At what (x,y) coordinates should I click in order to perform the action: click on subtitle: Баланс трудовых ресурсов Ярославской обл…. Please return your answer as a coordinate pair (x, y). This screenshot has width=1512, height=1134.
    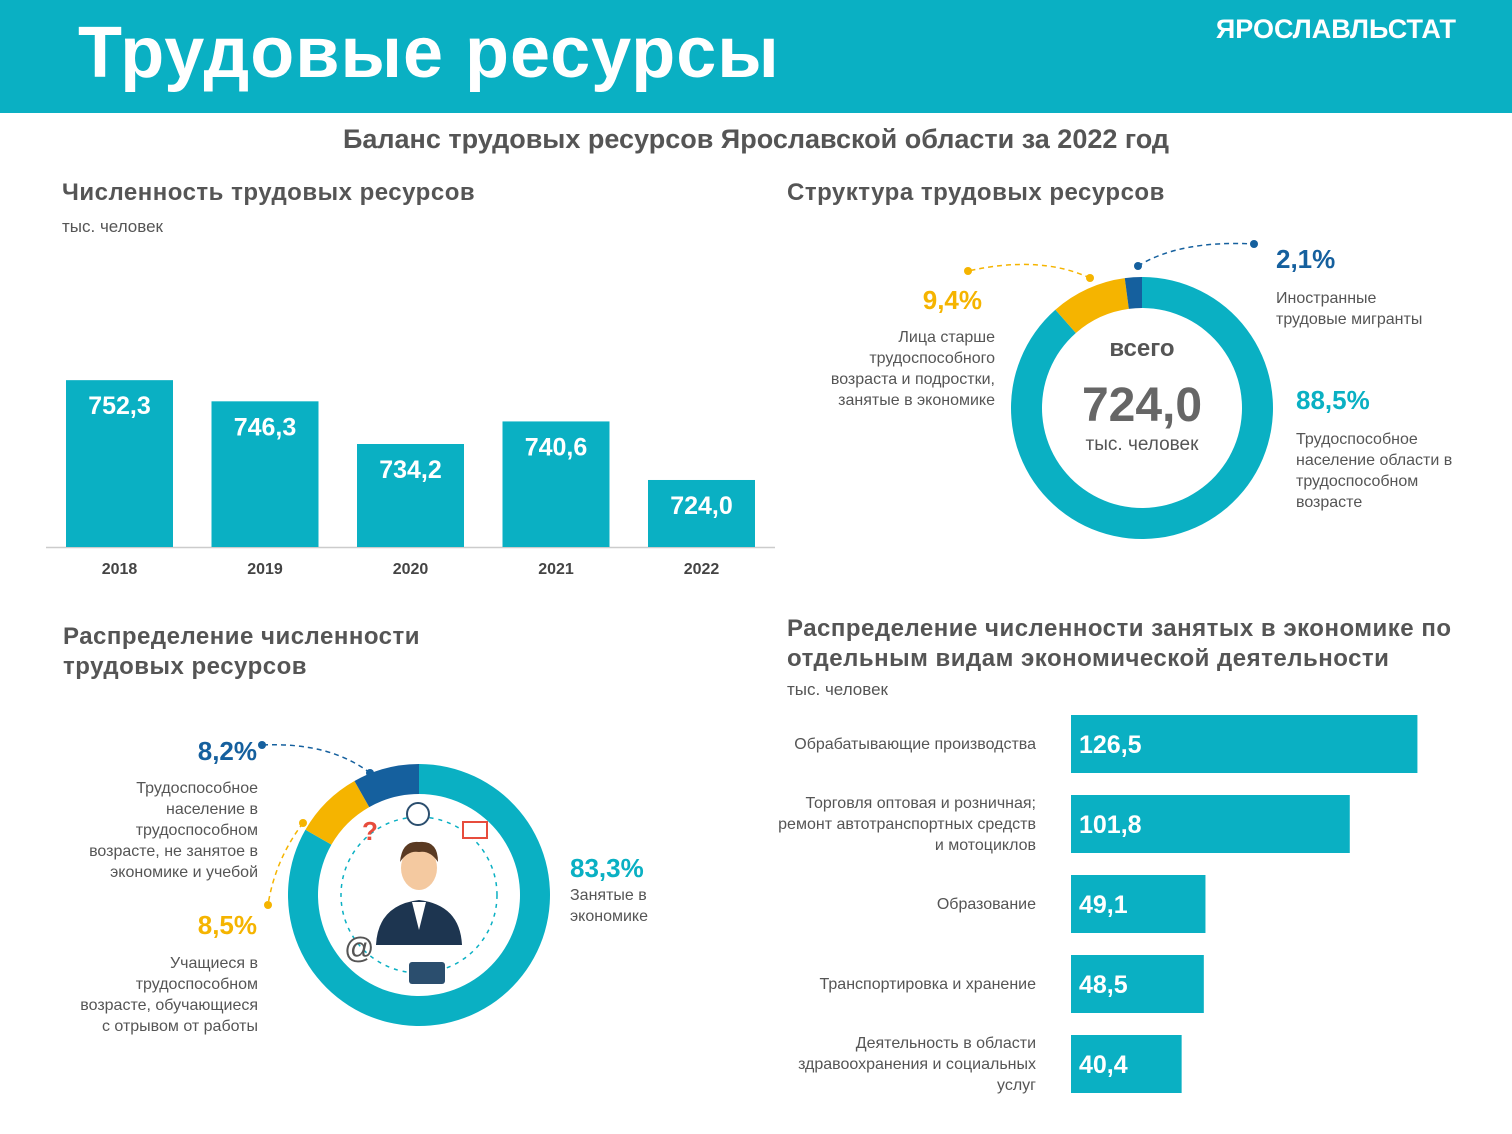
    Looking at the image, I should click on (756, 139).